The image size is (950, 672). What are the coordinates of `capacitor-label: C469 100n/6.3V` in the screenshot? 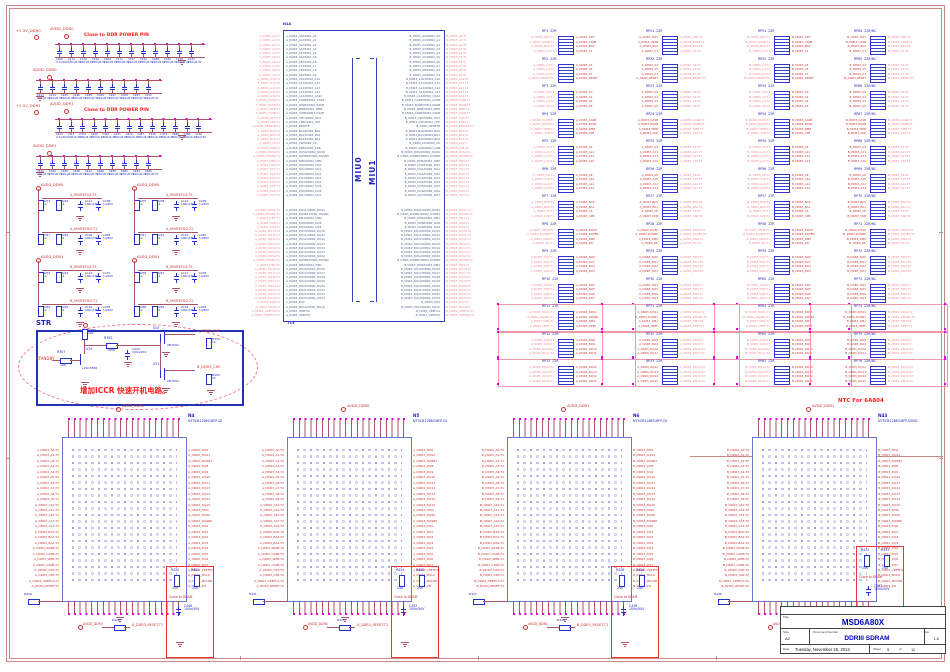 It's located at (104, 173).